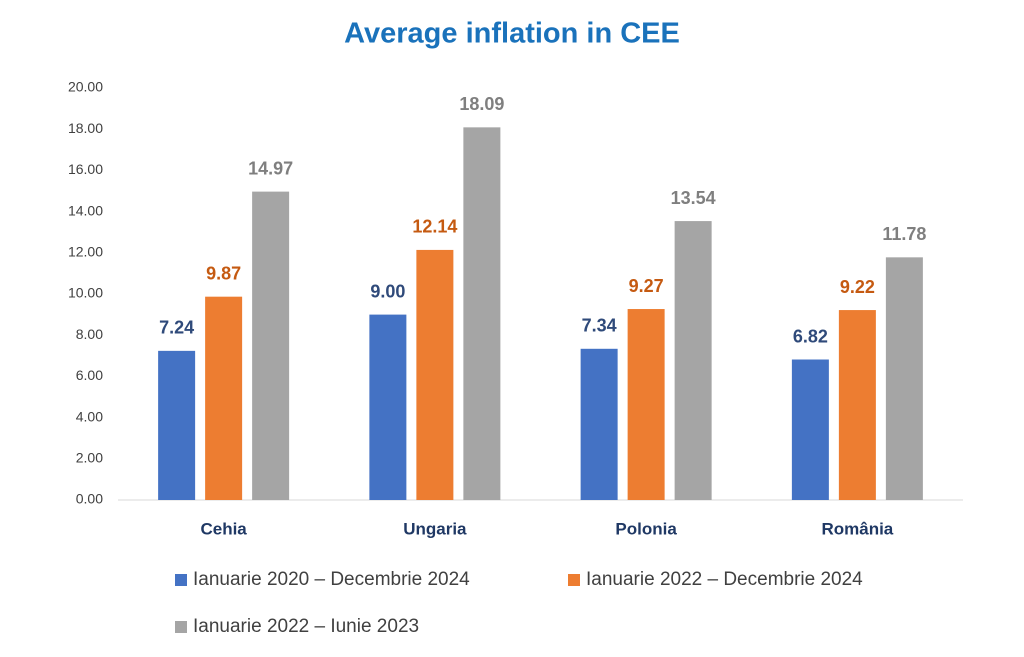 This screenshot has height=657, width=1024. I want to click on legend-label: Ianuarie 2022 – Decembrie 2024, so click(724, 579).